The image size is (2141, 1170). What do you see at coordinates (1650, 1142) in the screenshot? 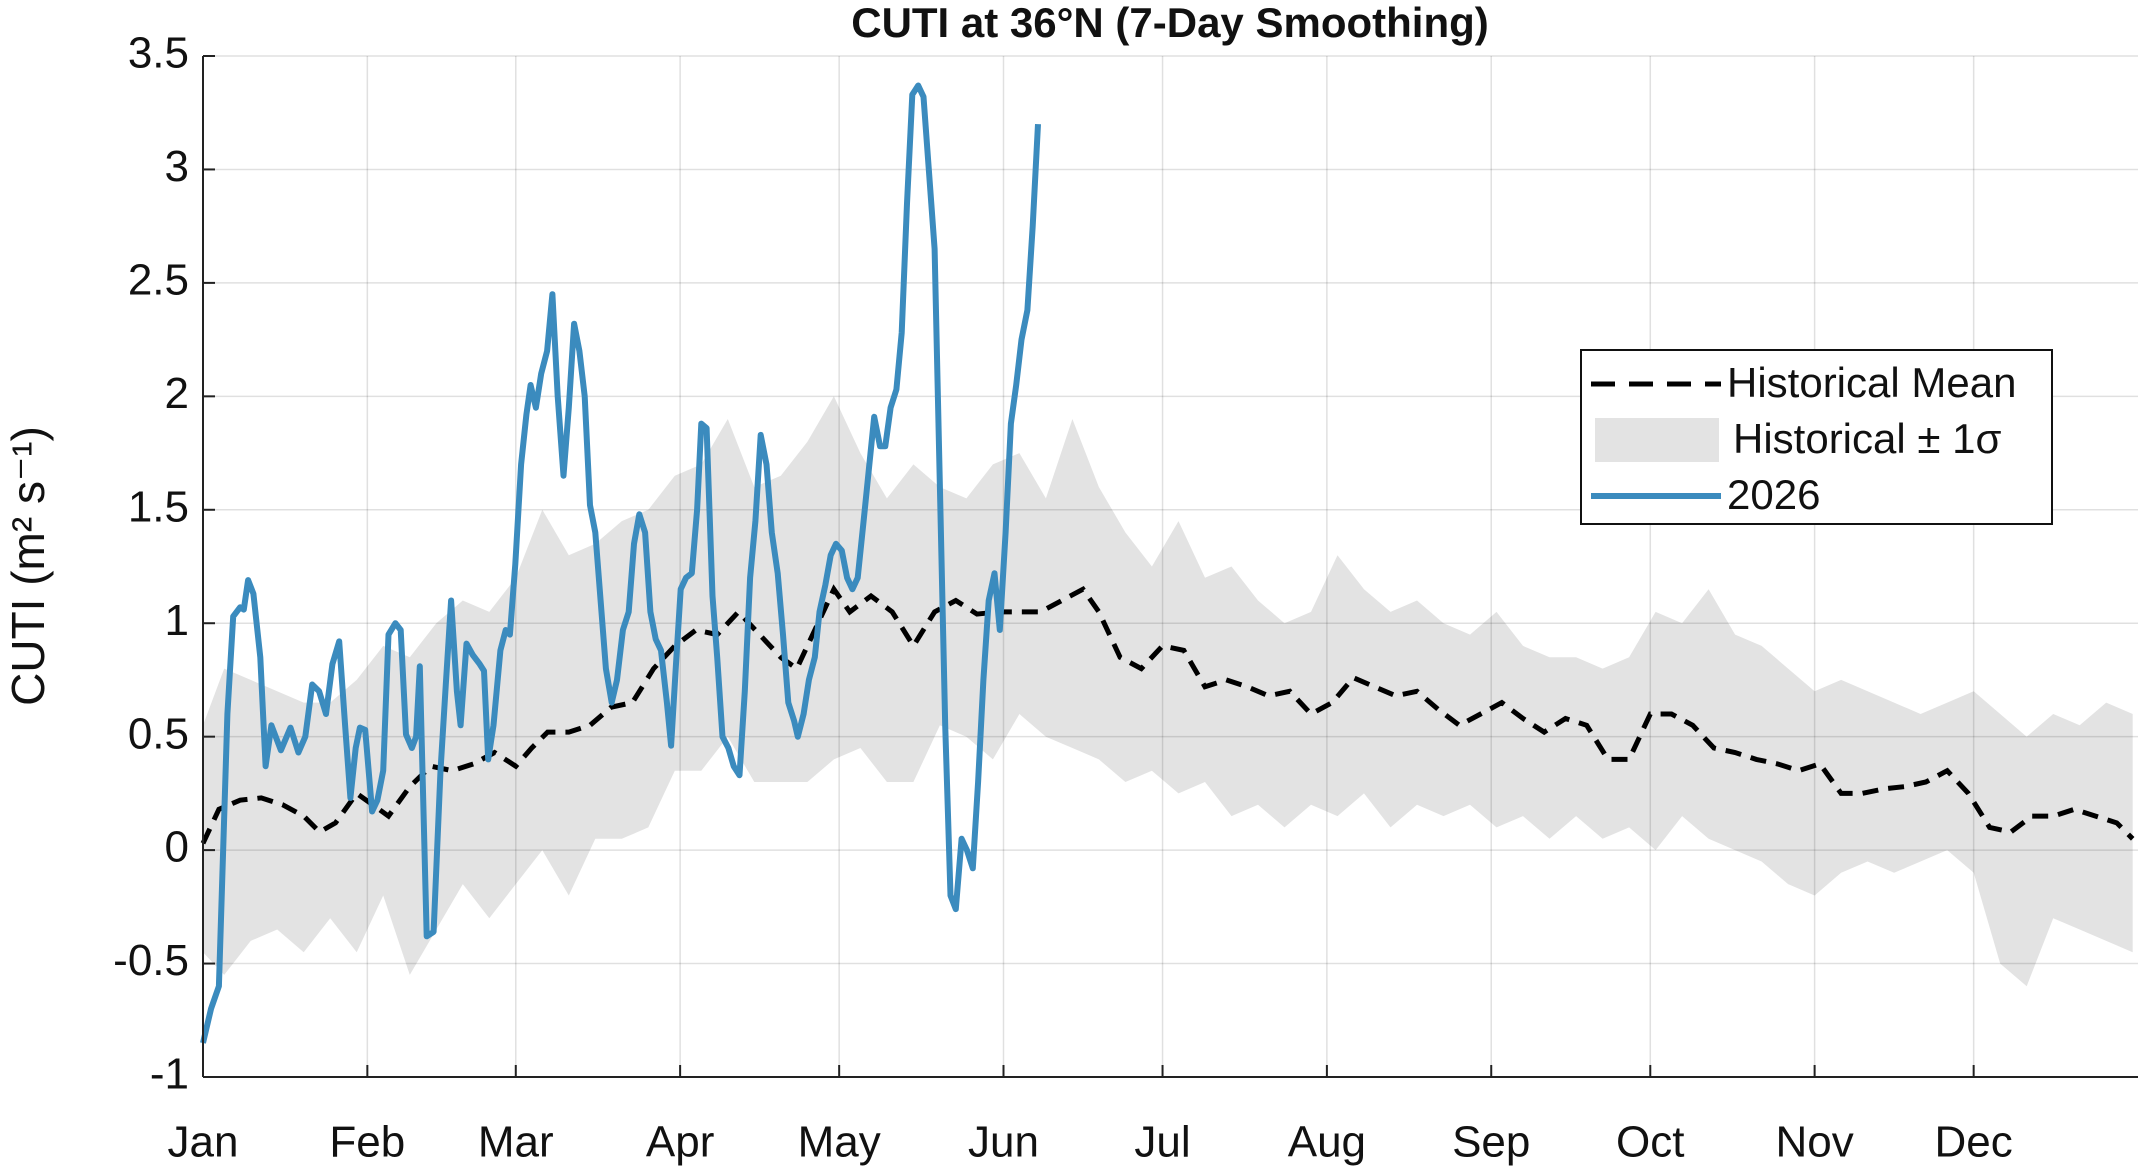
I see `x-tick-label: Oct` at bounding box center [1650, 1142].